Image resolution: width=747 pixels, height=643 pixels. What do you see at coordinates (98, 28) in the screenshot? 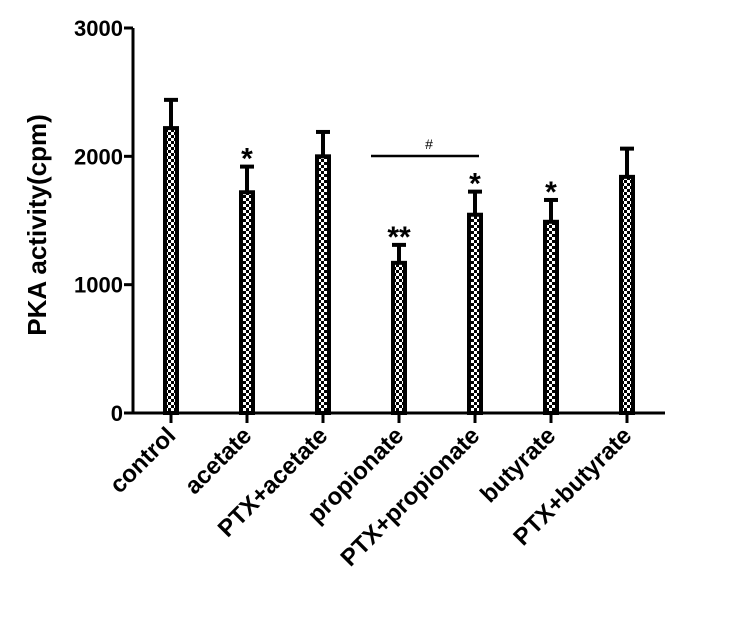
I see `y-tick-label: 3000` at bounding box center [98, 28].